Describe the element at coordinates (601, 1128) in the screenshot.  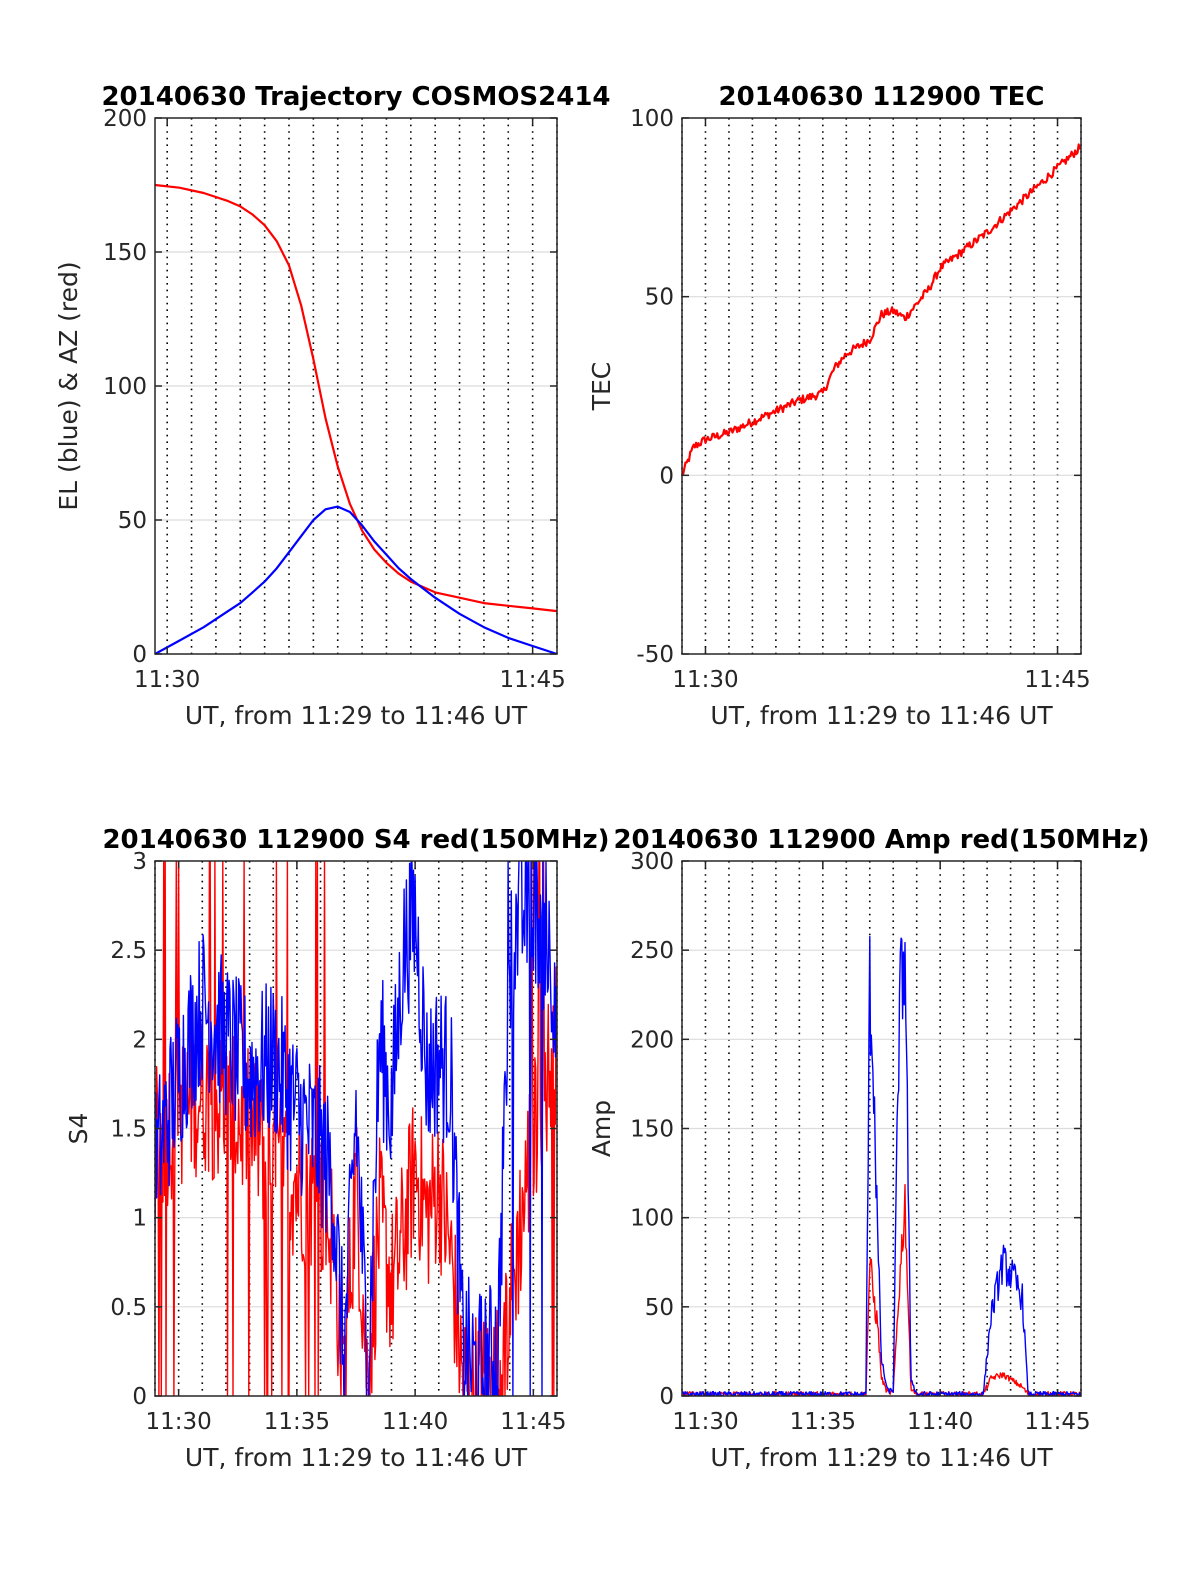
I see `y-axis-label: Amp` at that location.